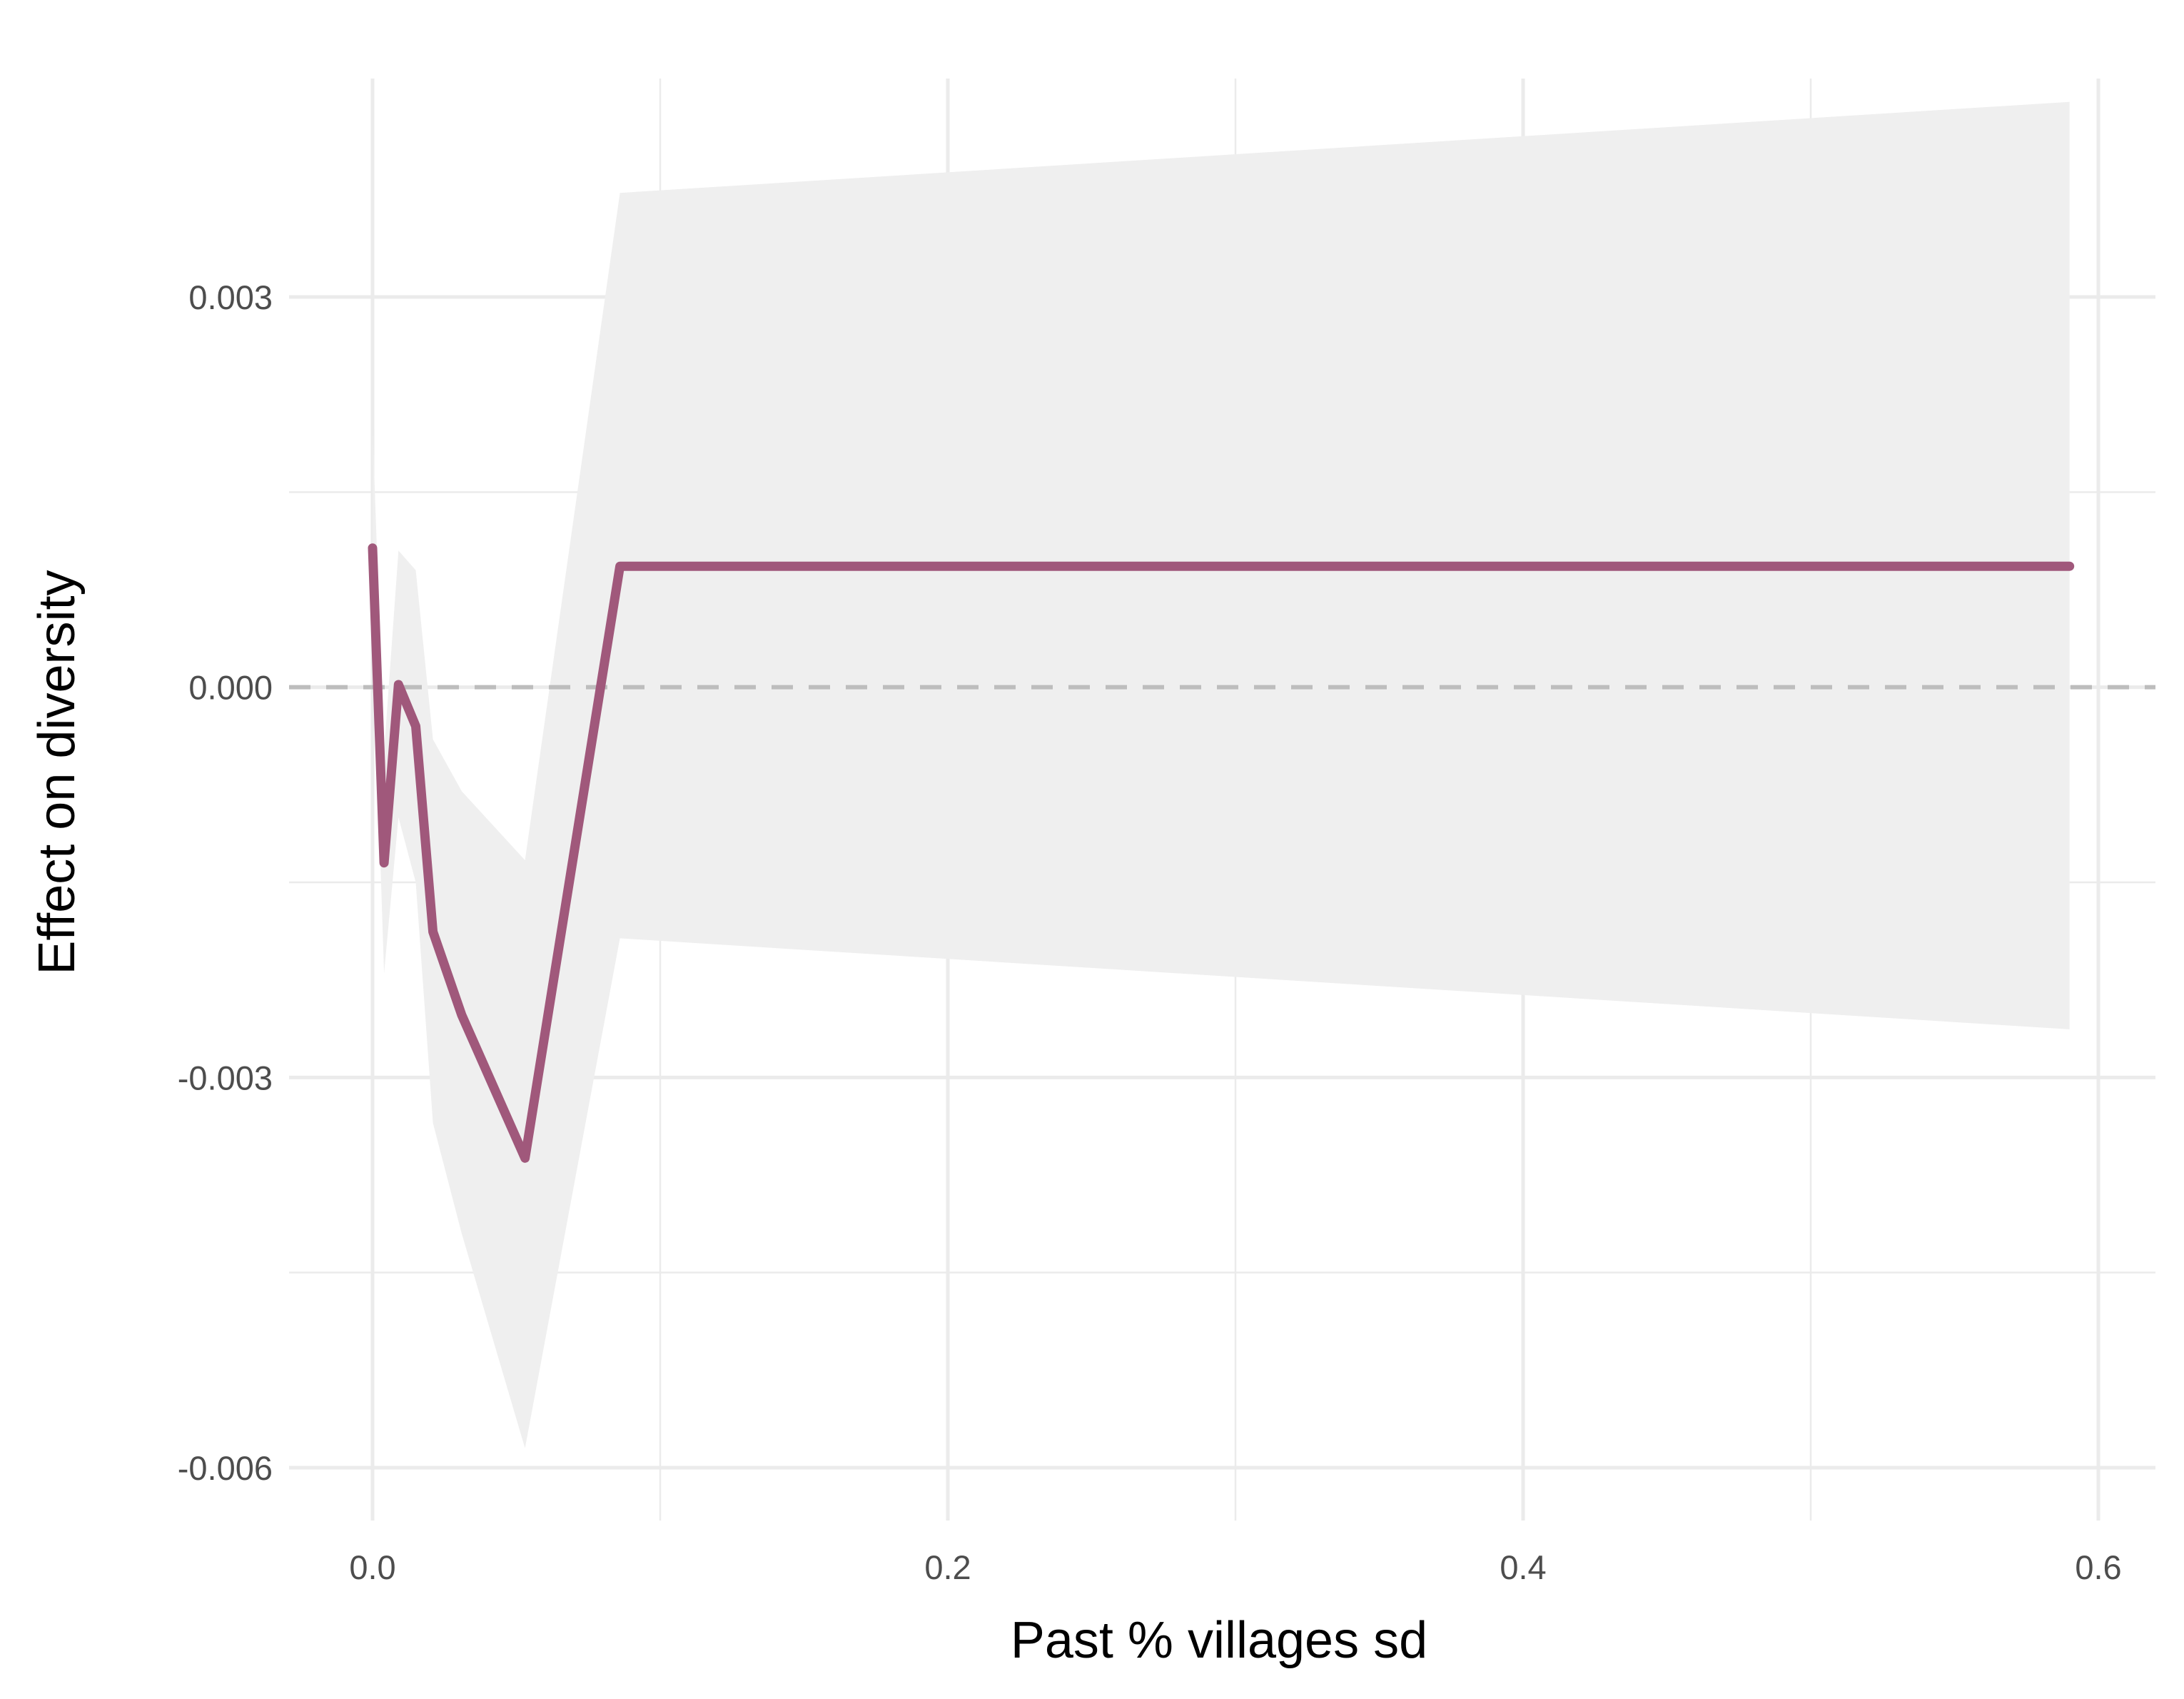 This screenshot has width=2184, height=1699. What do you see at coordinates (225, 1468) in the screenshot?
I see `y-tick-label: -0.006` at bounding box center [225, 1468].